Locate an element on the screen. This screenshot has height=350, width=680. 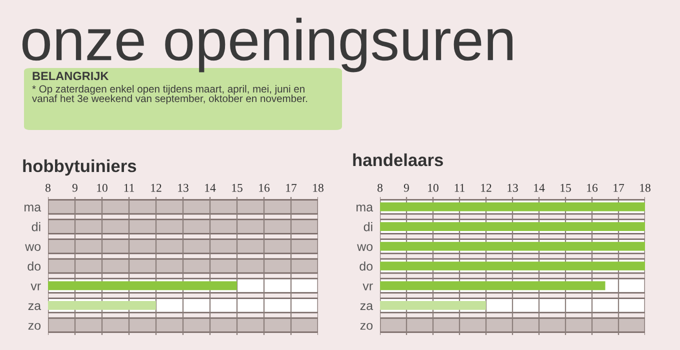
text: BELANGRIJK is located at coordinates (70, 76).